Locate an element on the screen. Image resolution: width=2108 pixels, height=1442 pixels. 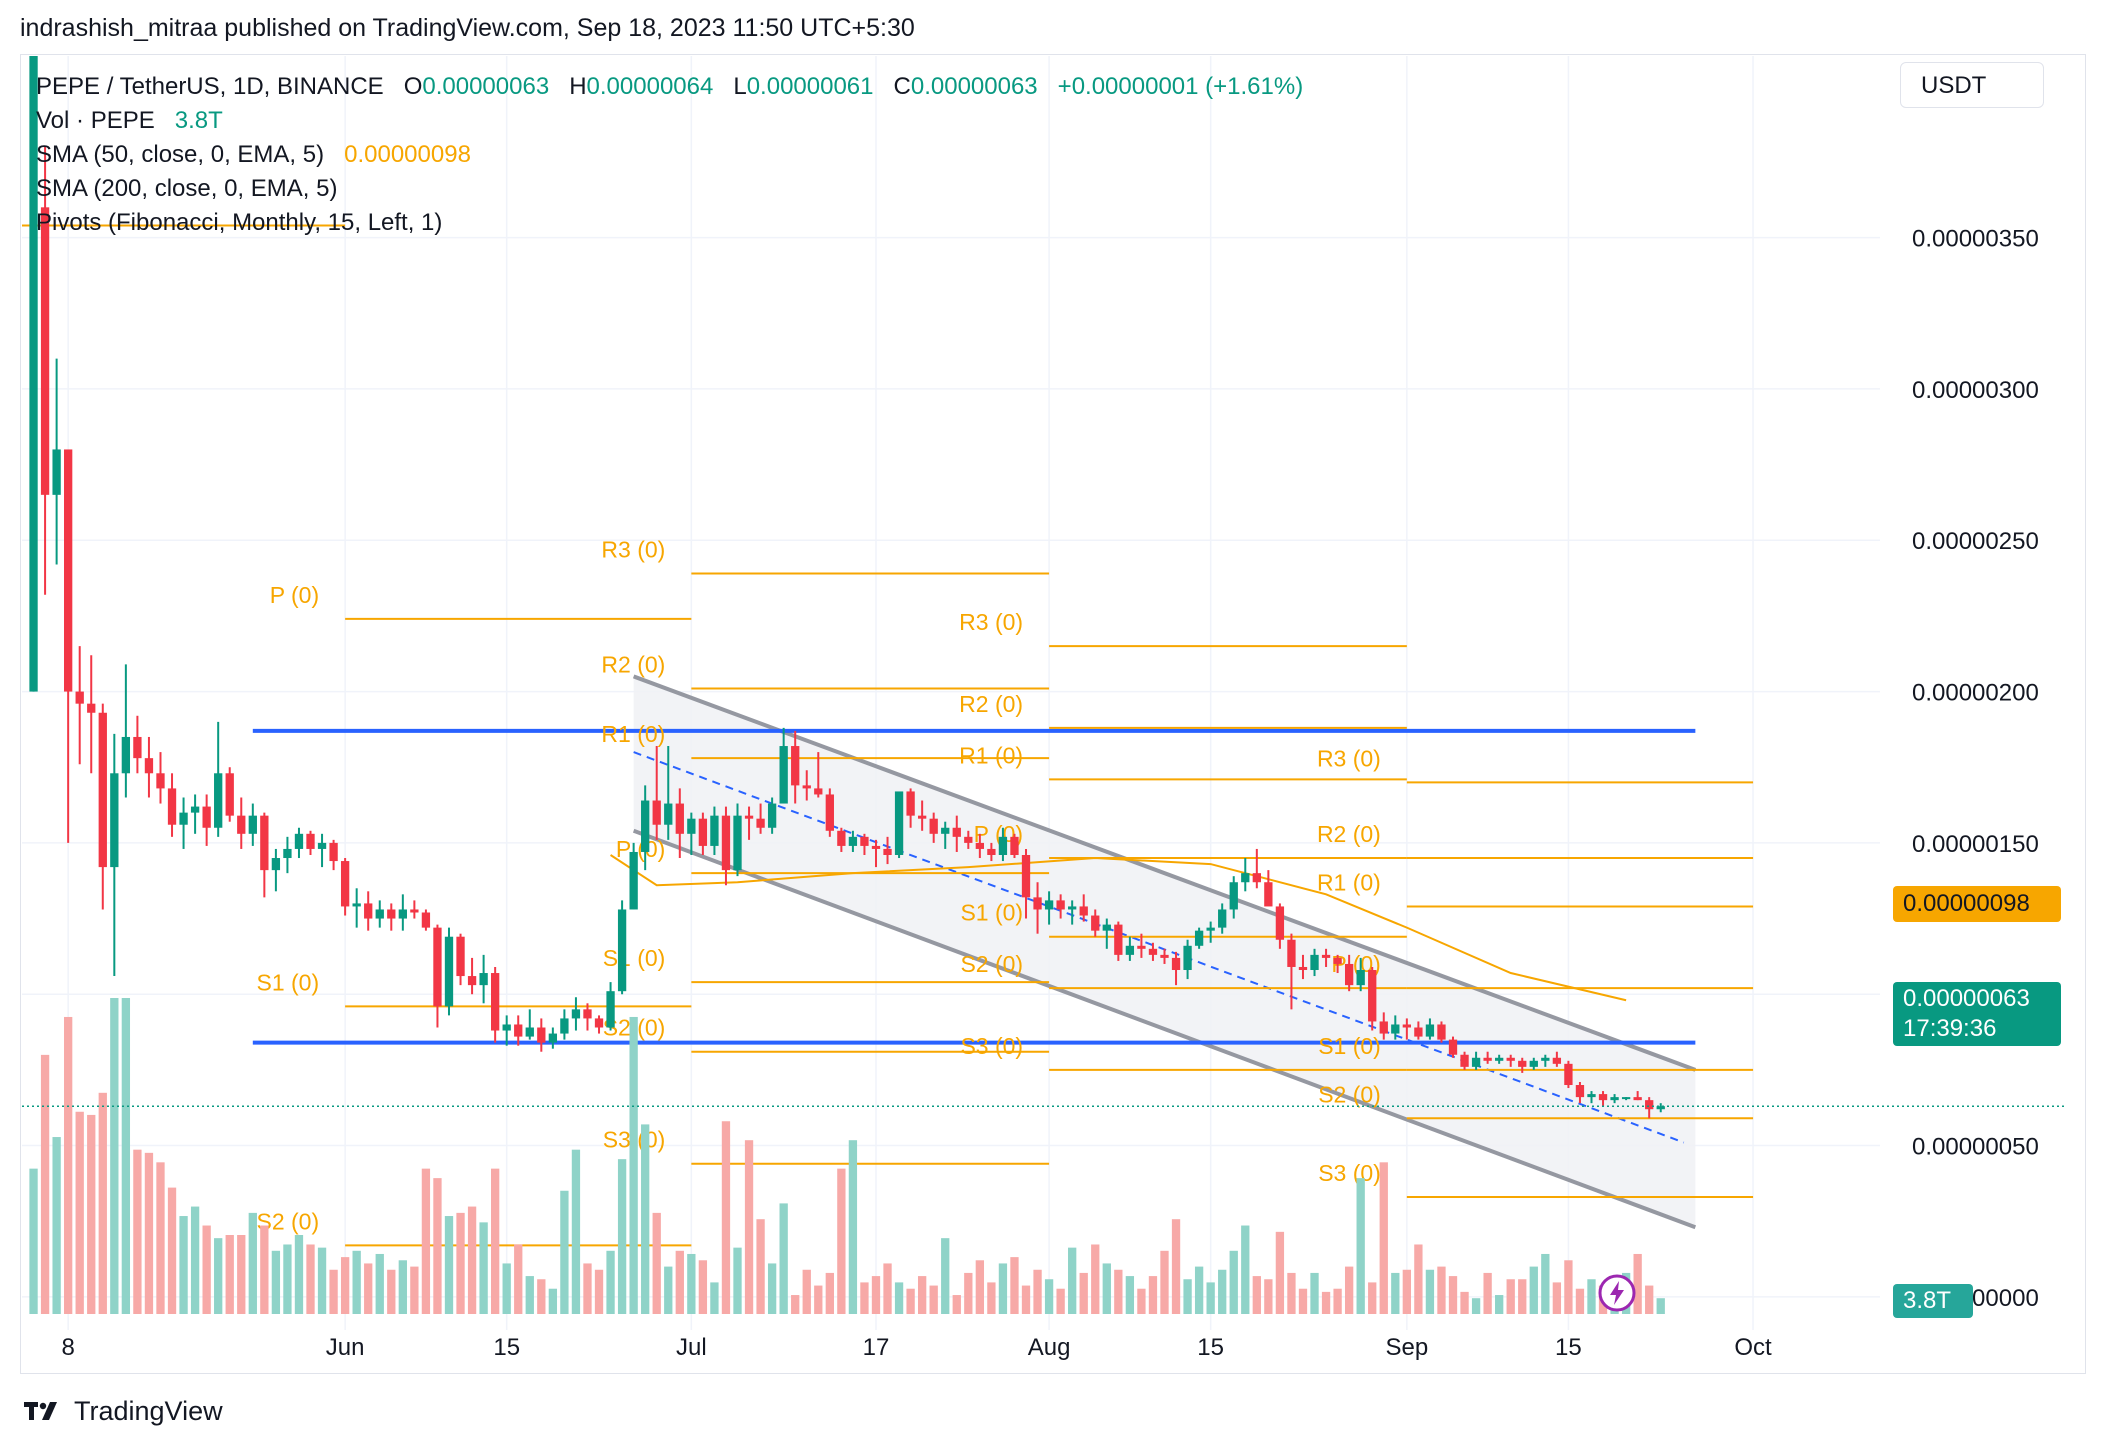
flash-icon is located at coordinates (1617, 1293).